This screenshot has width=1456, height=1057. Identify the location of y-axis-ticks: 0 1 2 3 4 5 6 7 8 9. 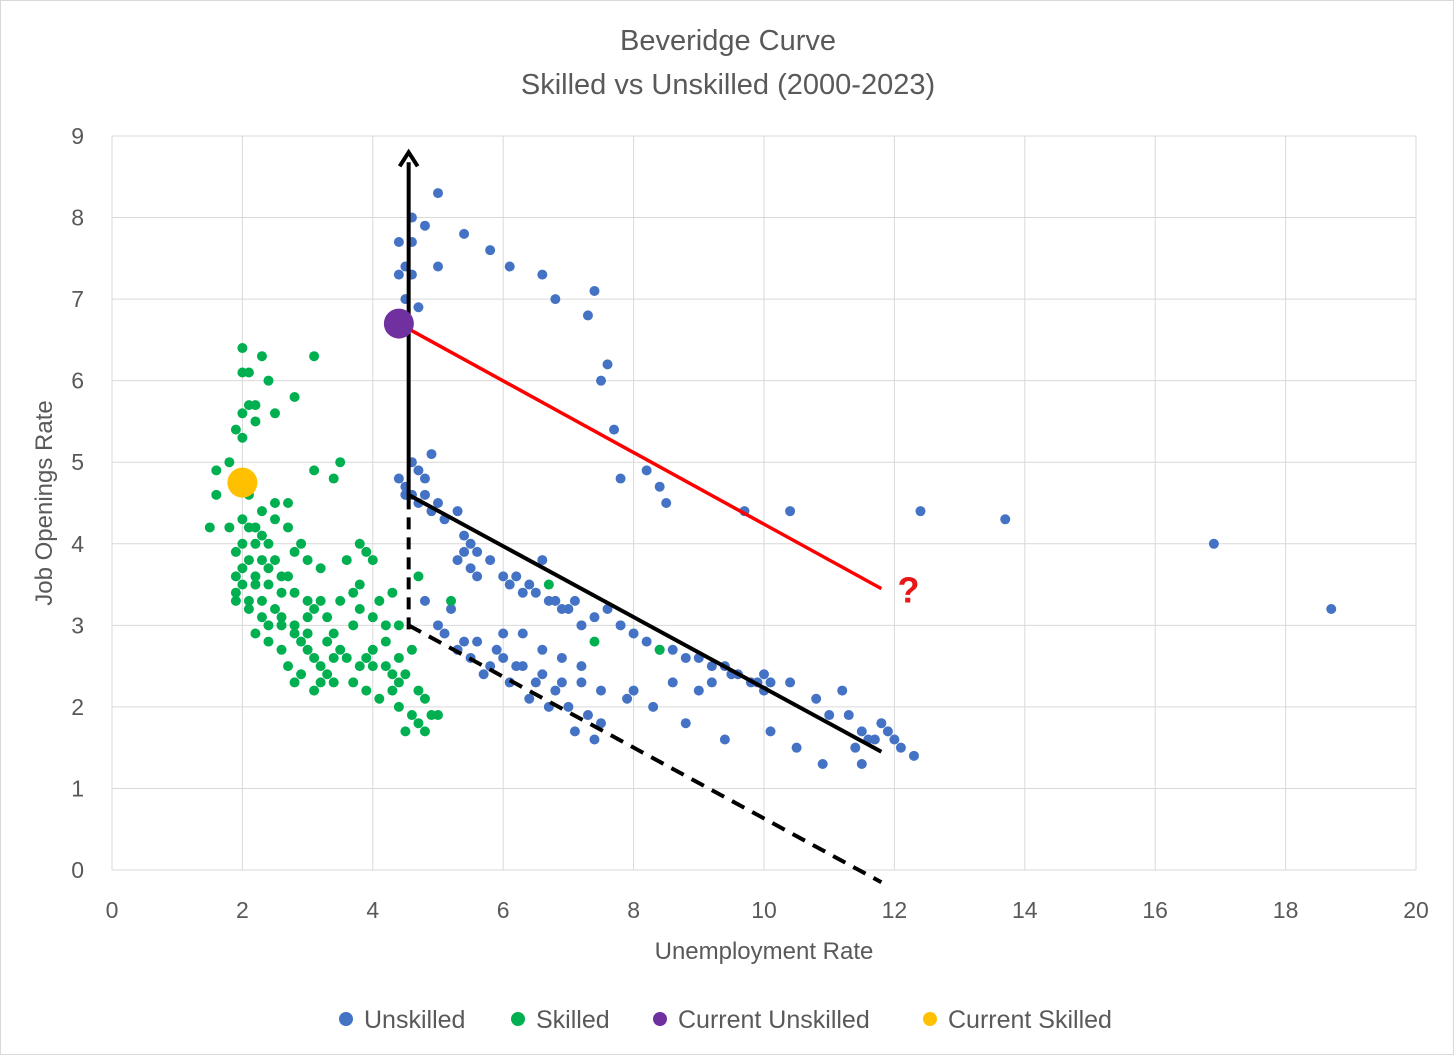
(77, 503).